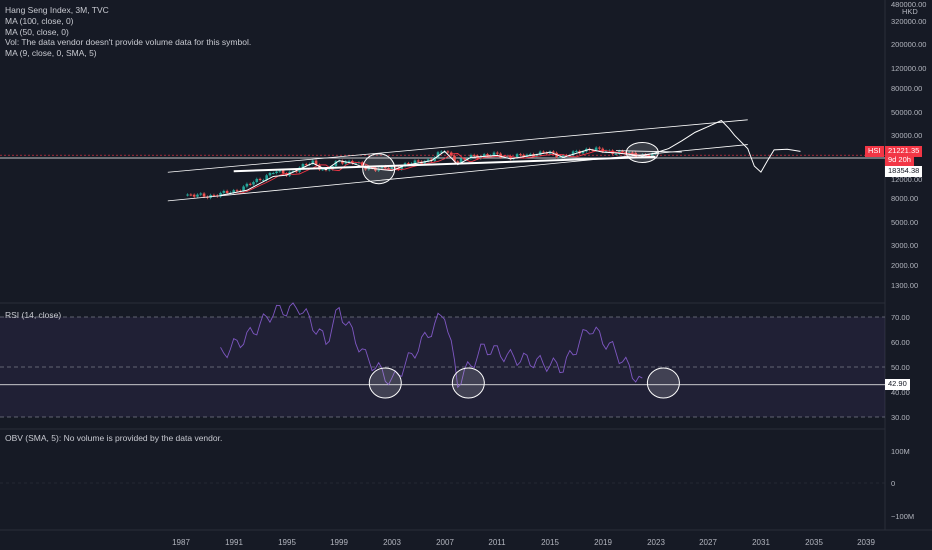  I want to click on price-tick: 1300.00, so click(905, 285).